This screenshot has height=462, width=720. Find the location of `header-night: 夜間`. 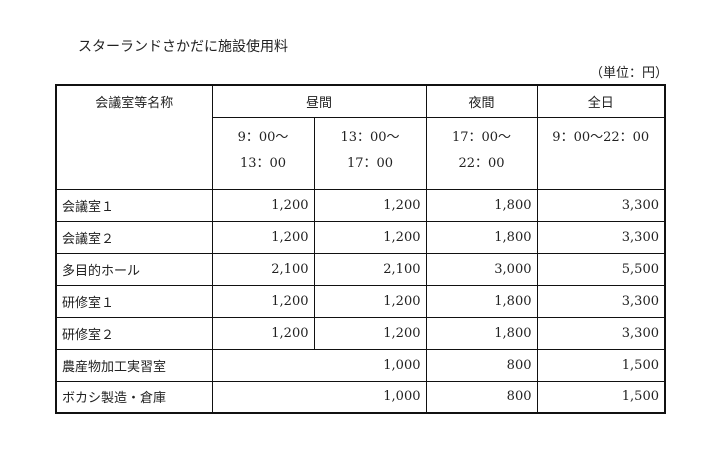

header-night: 夜間 is located at coordinates (481, 101).